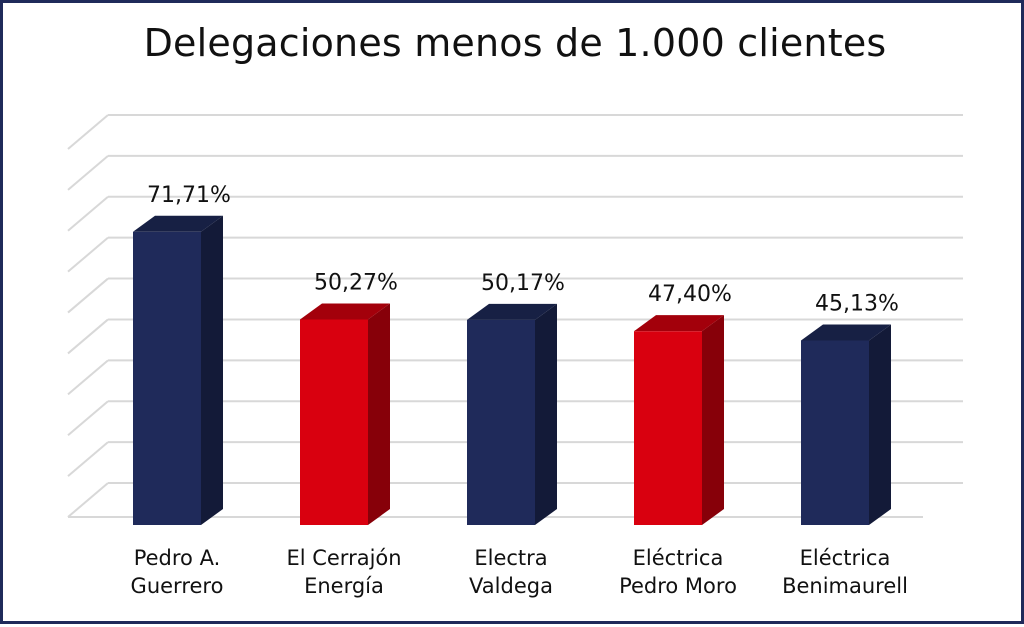  Describe the element at coordinates (678, 586) in the screenshot. I see `tick-label: Pedro Moro` at that location.